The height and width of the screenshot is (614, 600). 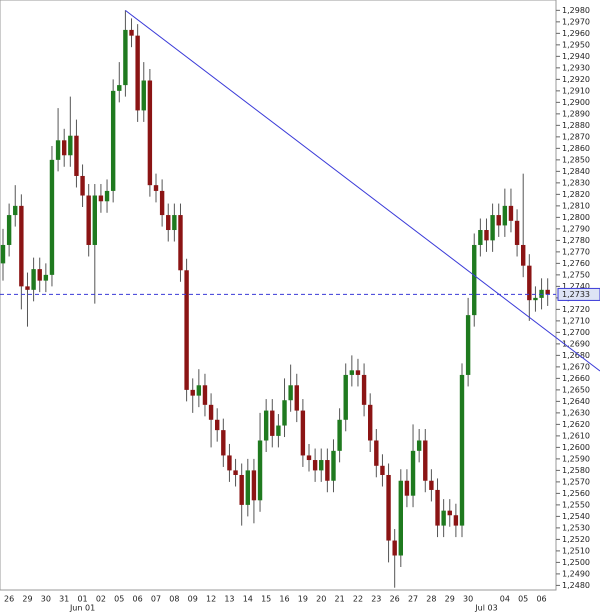 What do you see at coordinates (576, 33) in the screenshot?
I see `y-tick-label: 1,2960` at bounding box center [576, 33].